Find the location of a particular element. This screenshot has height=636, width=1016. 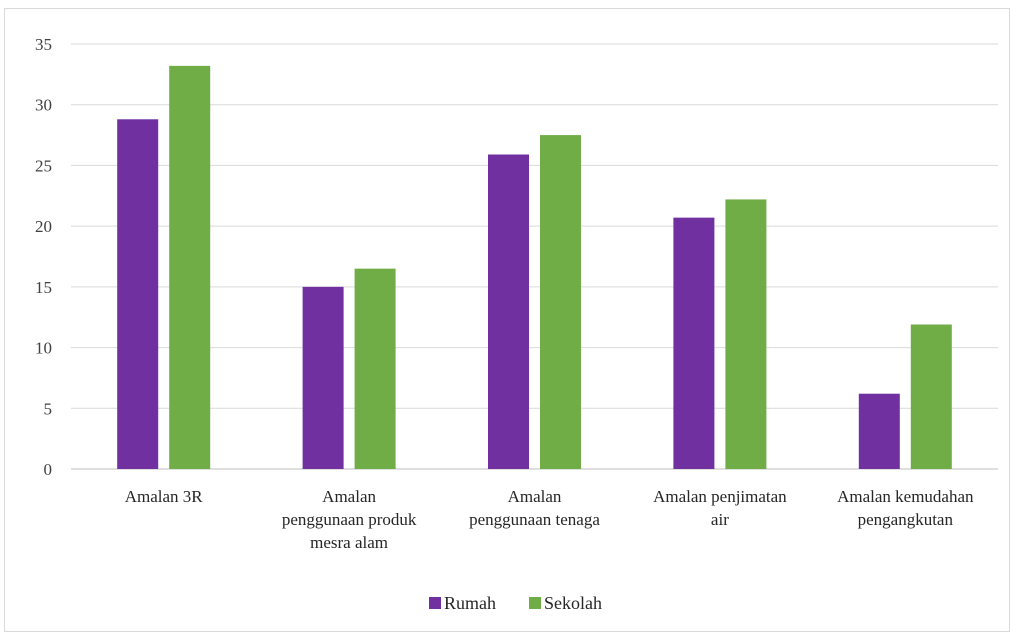

y-tick-label: 0 is located at coordinates (48, 469).